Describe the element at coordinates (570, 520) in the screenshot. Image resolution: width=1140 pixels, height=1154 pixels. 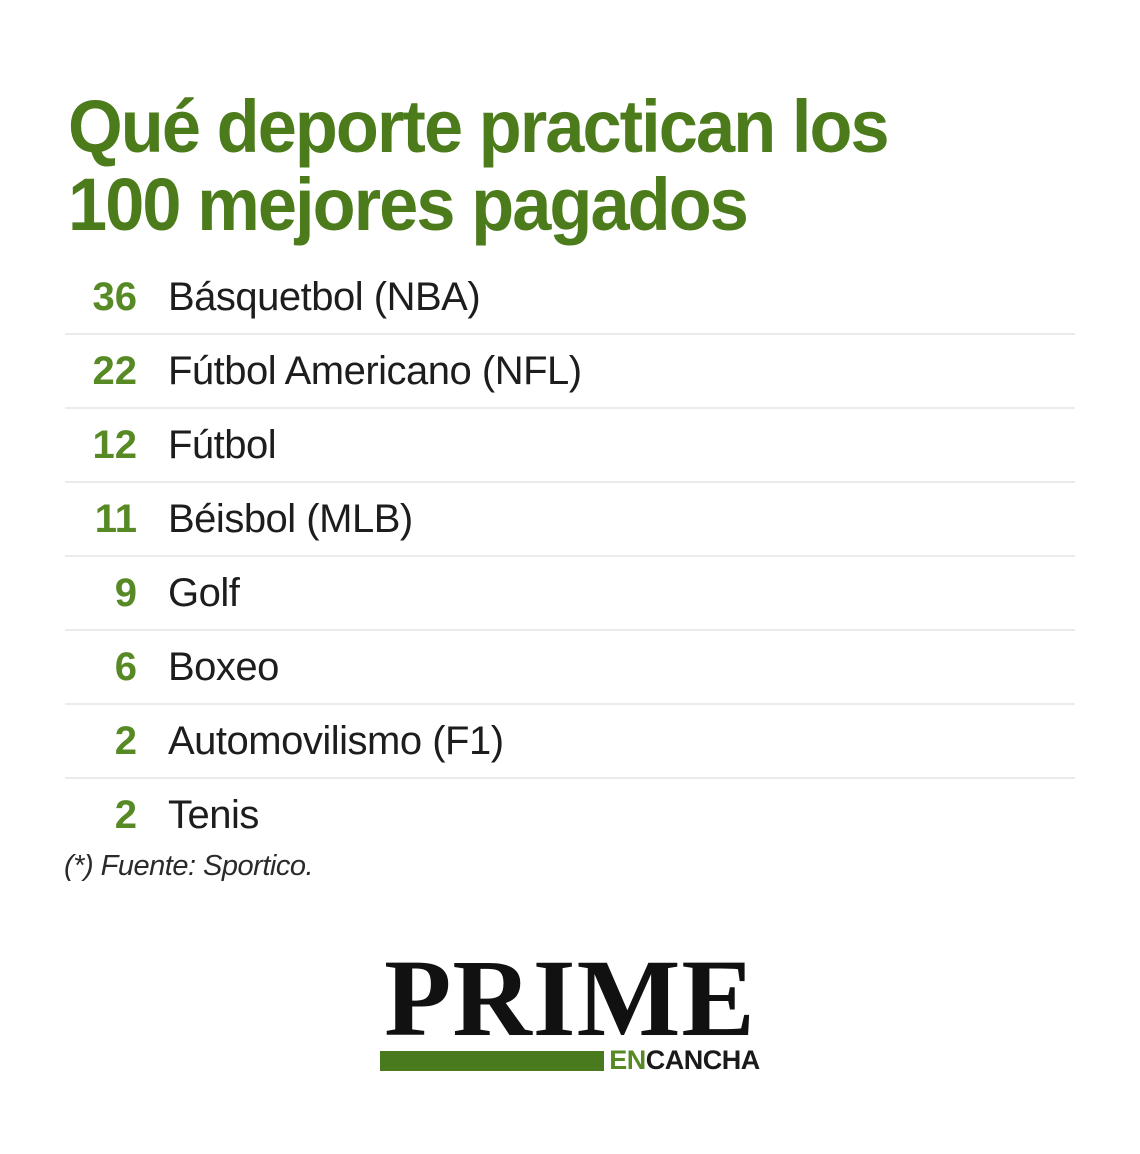
I see `list-item: 11 Béisbol (MLB)` at that location.